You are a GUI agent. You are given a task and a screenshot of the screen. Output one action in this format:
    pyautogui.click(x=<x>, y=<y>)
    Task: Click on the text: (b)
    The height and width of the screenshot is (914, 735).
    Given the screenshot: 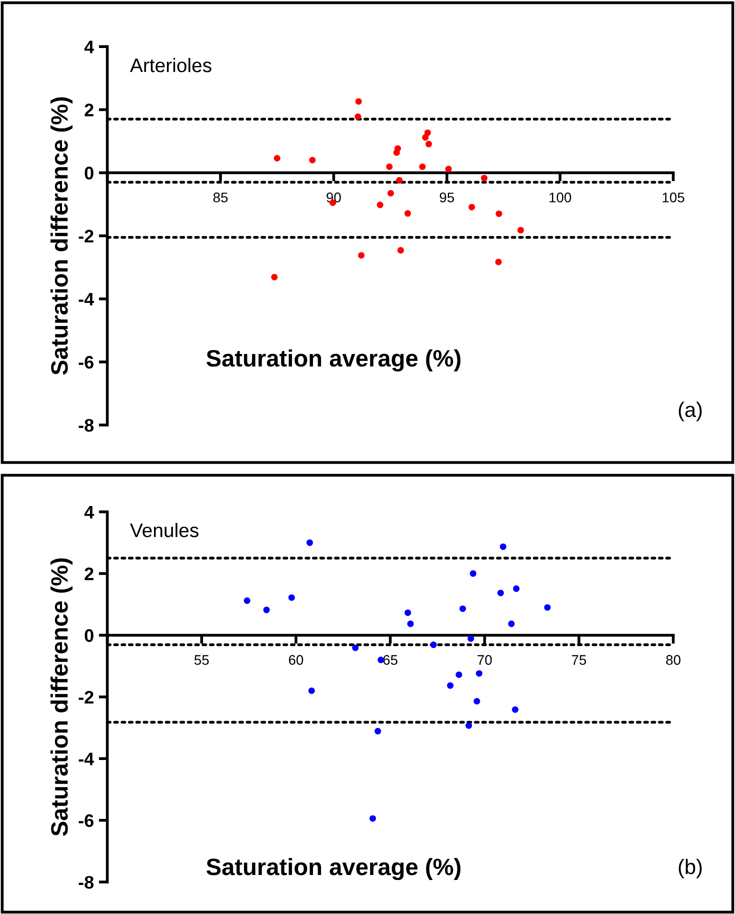 What is the action you would take?
    pyautogui.click(x=690, y=868)
    